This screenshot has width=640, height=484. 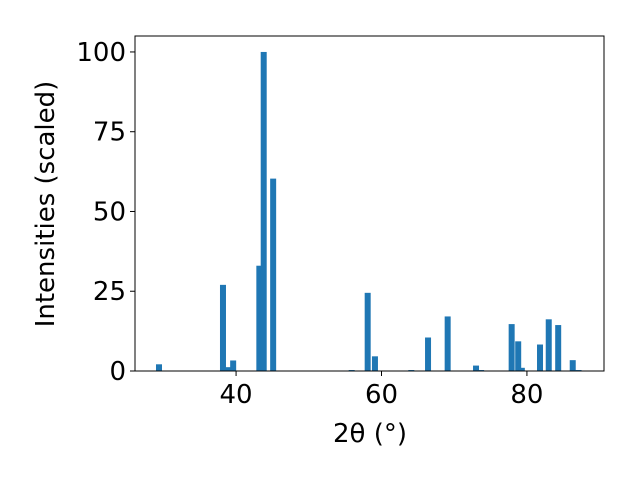 I want to click on y-tick-label: 100, so click(x=101, y=53).